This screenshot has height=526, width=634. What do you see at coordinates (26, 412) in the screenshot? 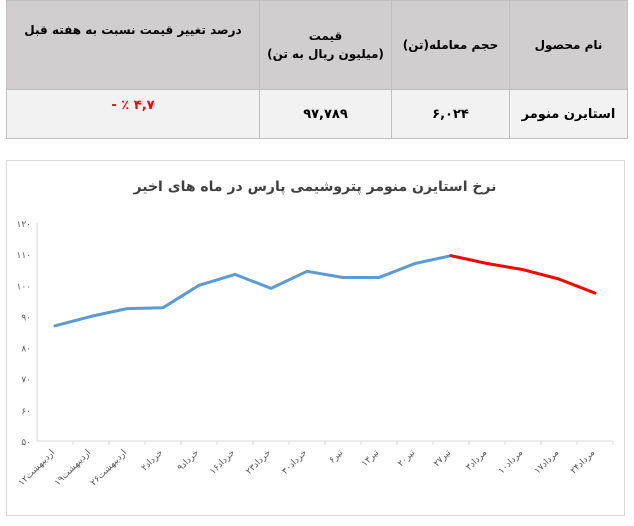
I see `y-tick-label: ۶۰` at bounding box center [26, 412].